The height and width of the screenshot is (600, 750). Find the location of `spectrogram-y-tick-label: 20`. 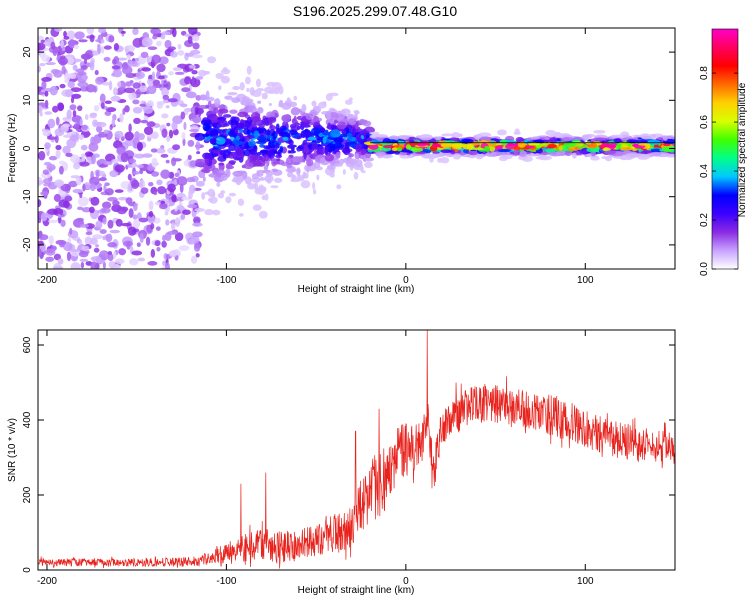

spectrogram-y-tick-label: 20 is located at coordinates (27, 52).